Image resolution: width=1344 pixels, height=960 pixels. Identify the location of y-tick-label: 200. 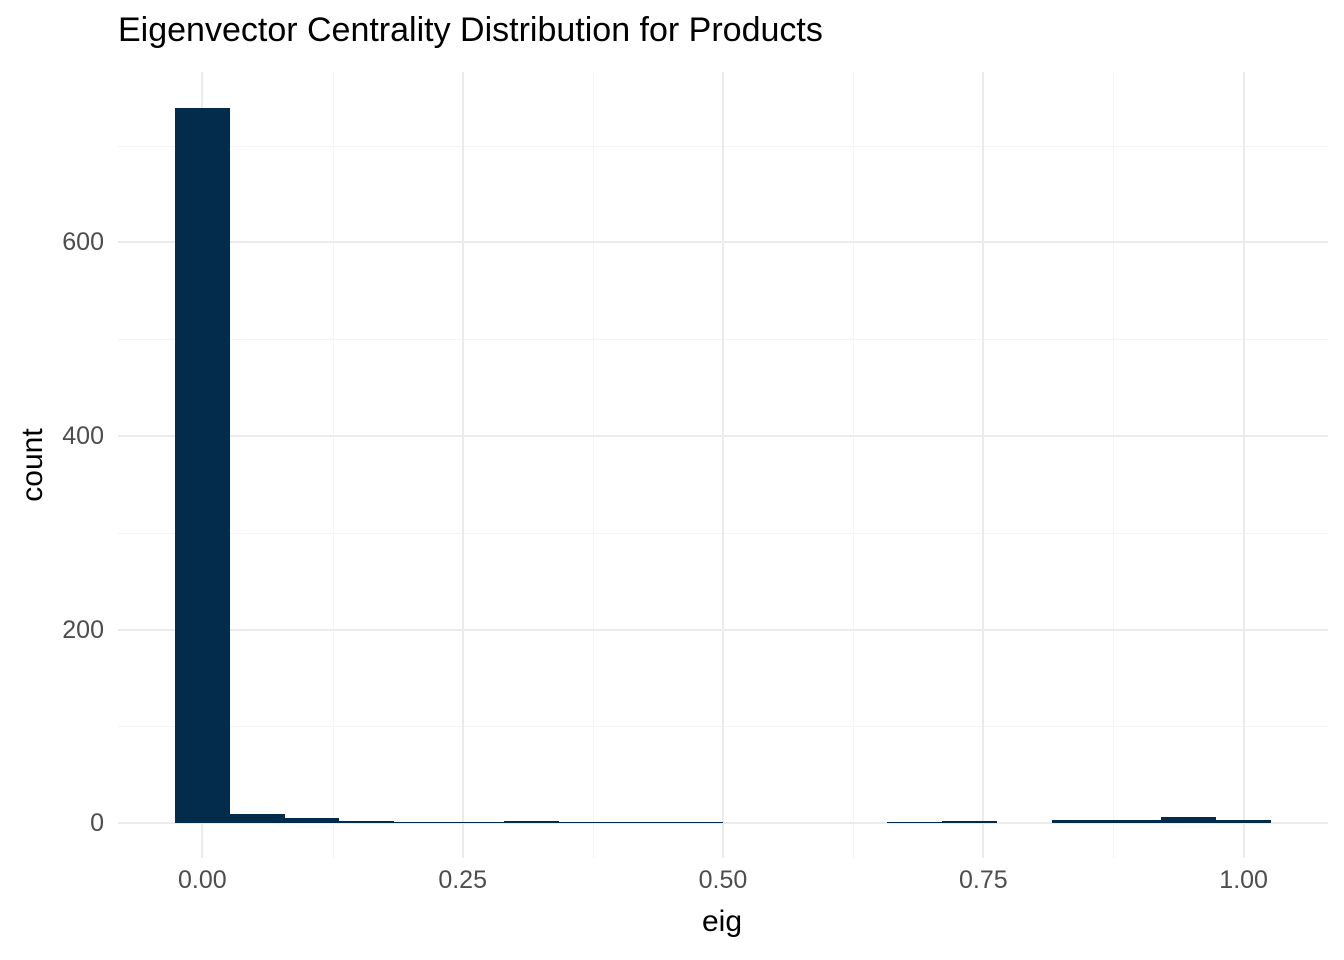
(83, 629).